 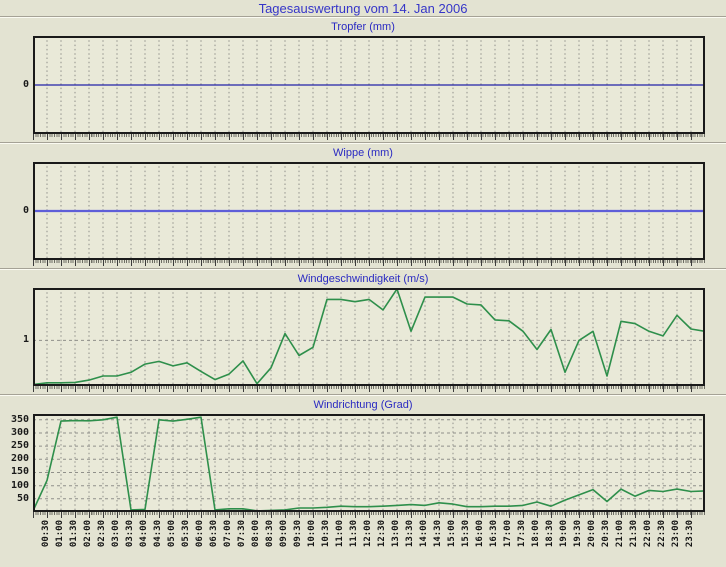 I want to click on x-tick-label: 20:30, so click(x=606, y=534).